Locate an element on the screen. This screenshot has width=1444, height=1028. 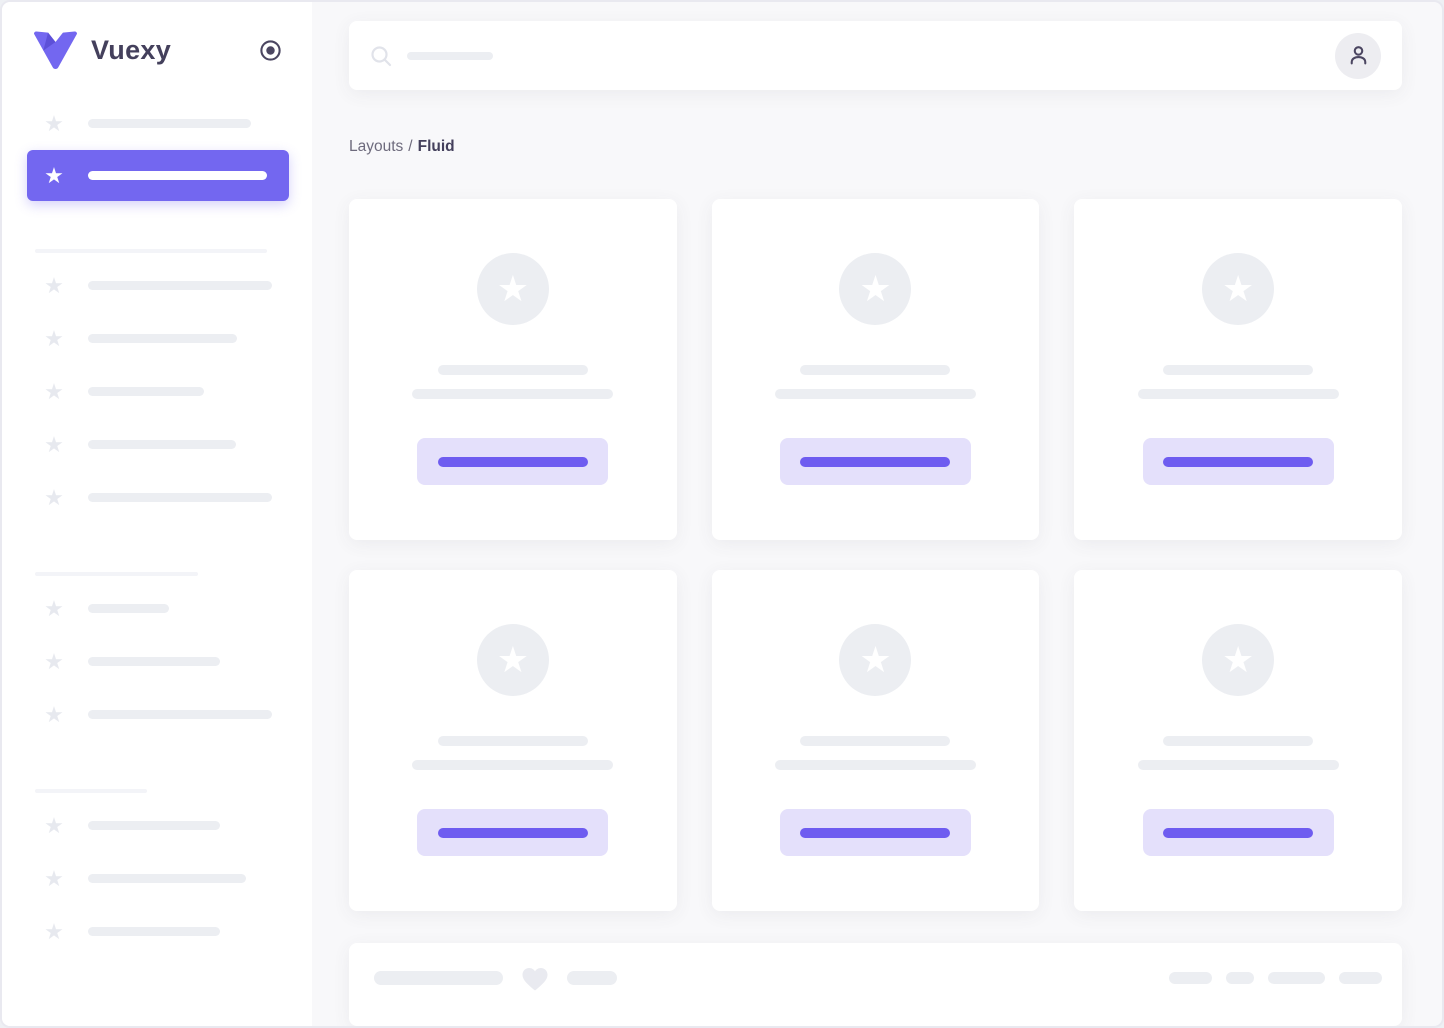
breadcrumb-current: Fluid is located at coordinates (436, 146).